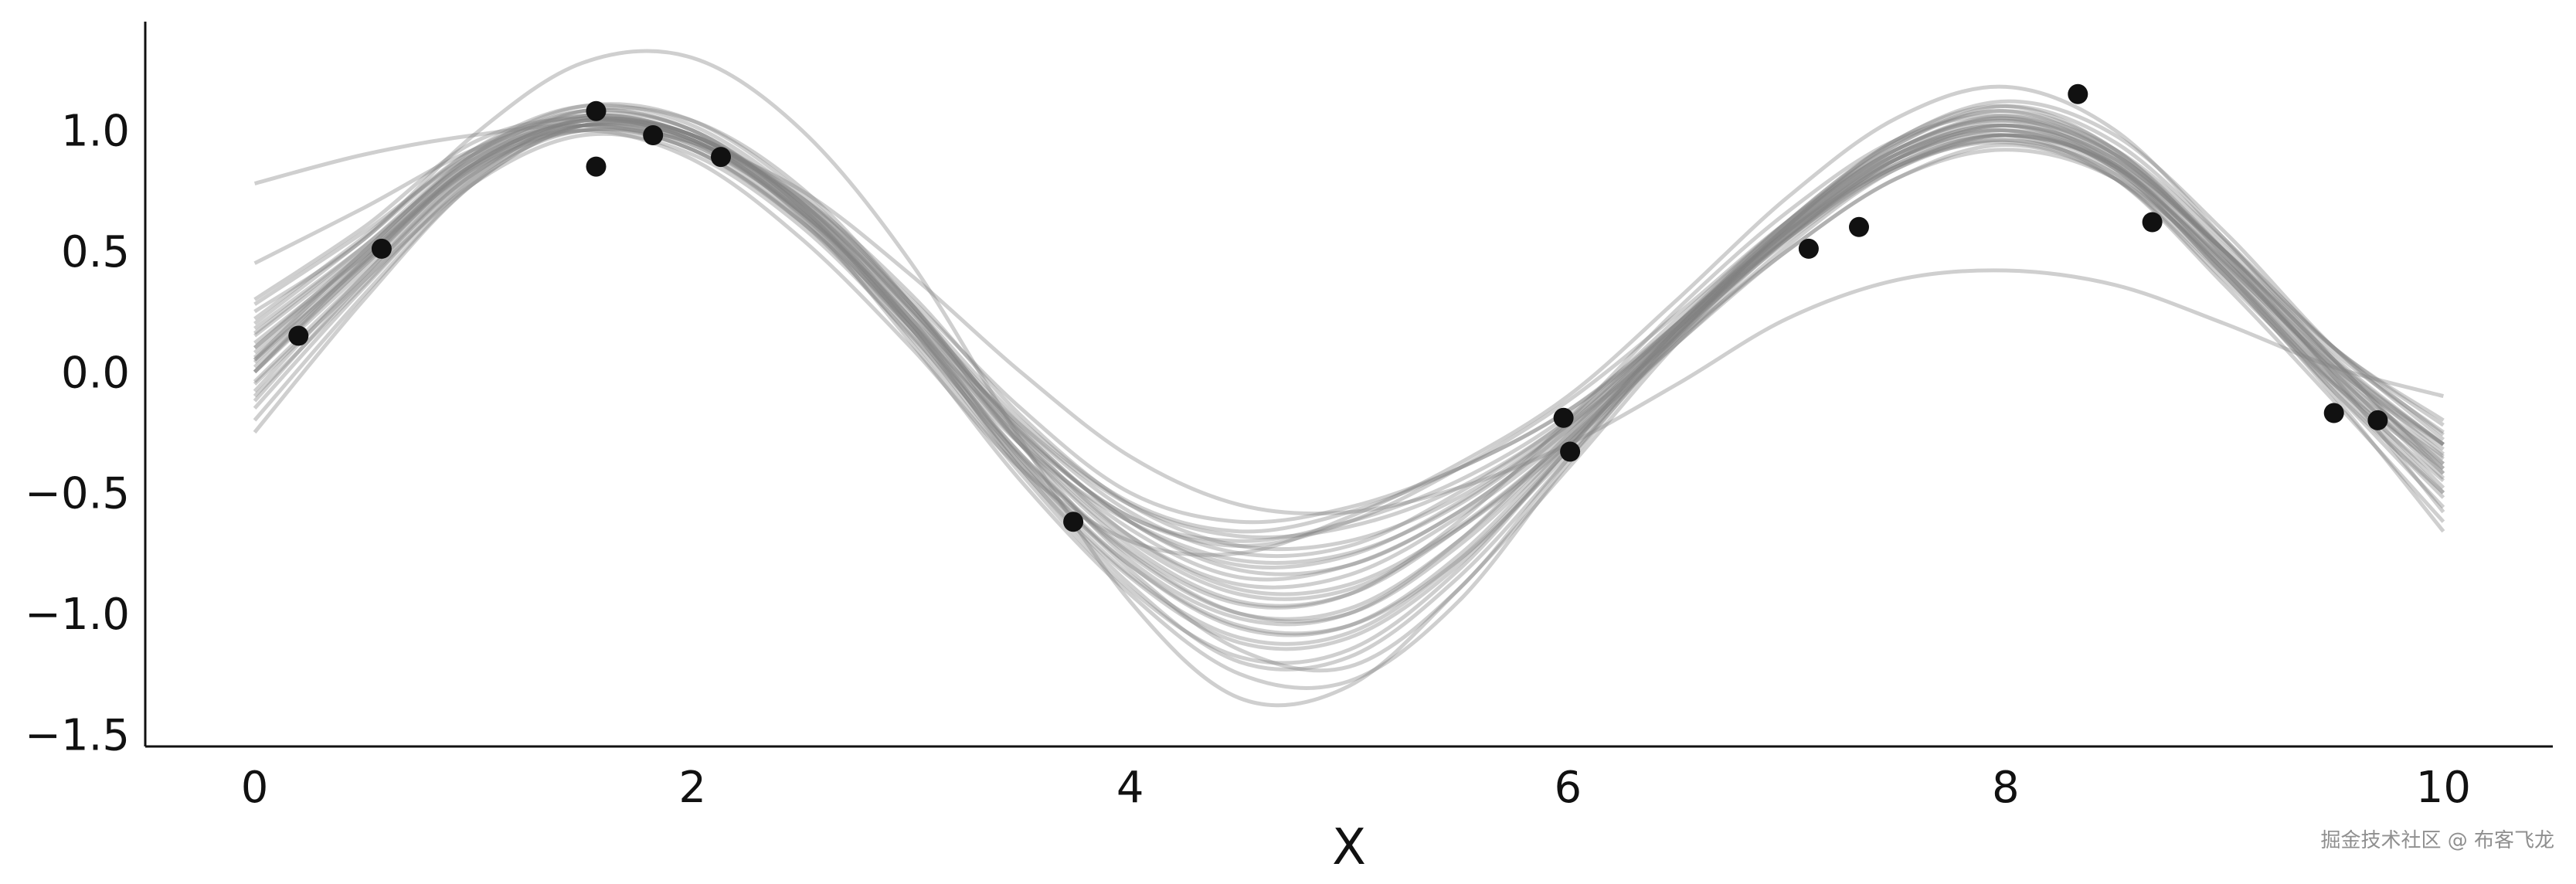 The width and height of the screenshot is (2576, 884). What do you see at coordinates (95, 252) in the screenshot?
I see `y-tick-label: 0.5` at bounding box center [95, 252].